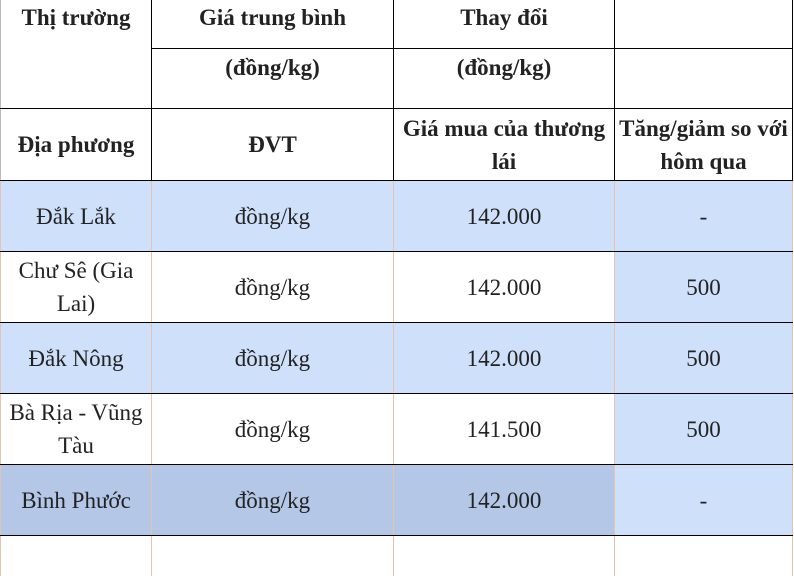 This screenshot has width=794, height=576. I want to click on table-row: Chư Sê (Gia Lai) đồng/kg 142.000 500, so click(396, 287).